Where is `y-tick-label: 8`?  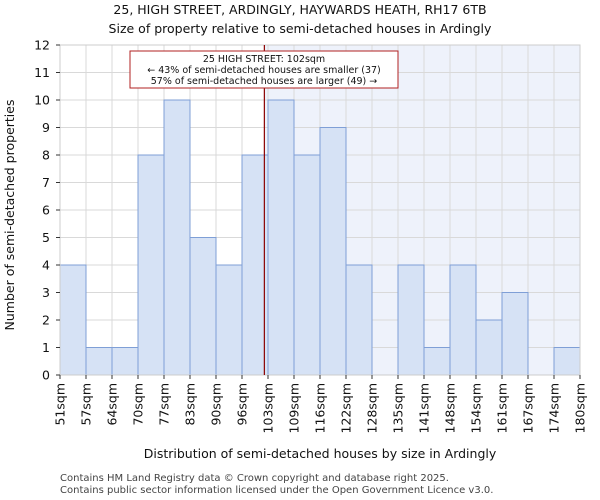
y-tick-label: 8 is located at coordinates (46, 155).